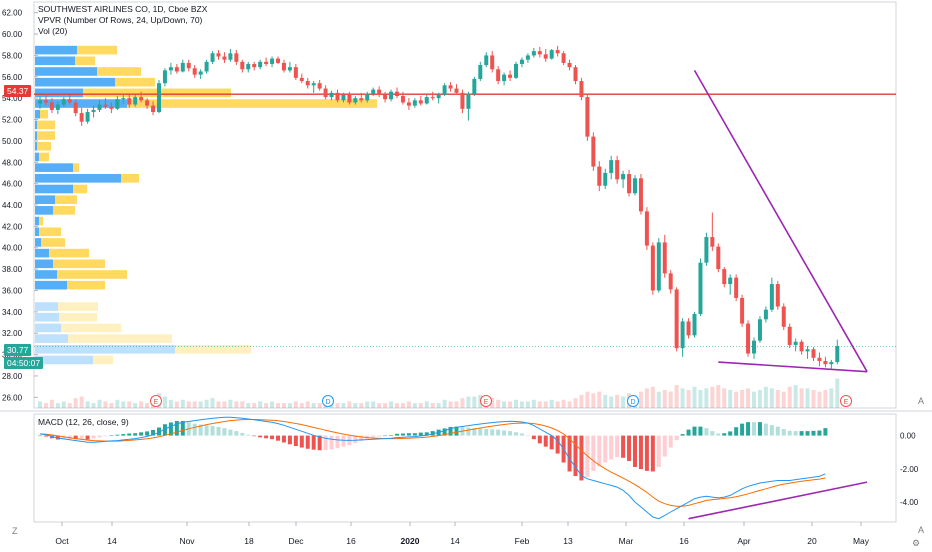 The height and width of the screenshot is (552, 932). I want to click on vol-legend: Vol (20), so click(53, 31).